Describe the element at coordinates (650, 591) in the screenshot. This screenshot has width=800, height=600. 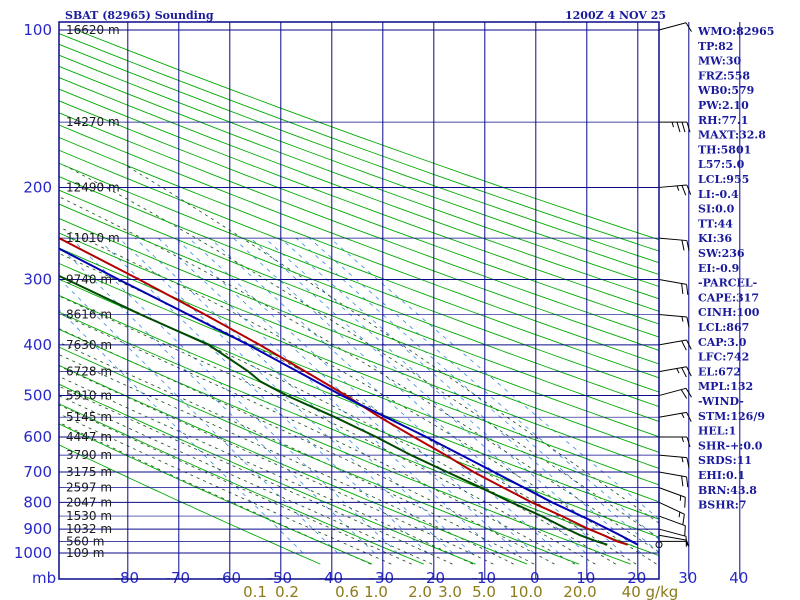
I see `mixing-ratio-label: 40 g/kg` at that location.